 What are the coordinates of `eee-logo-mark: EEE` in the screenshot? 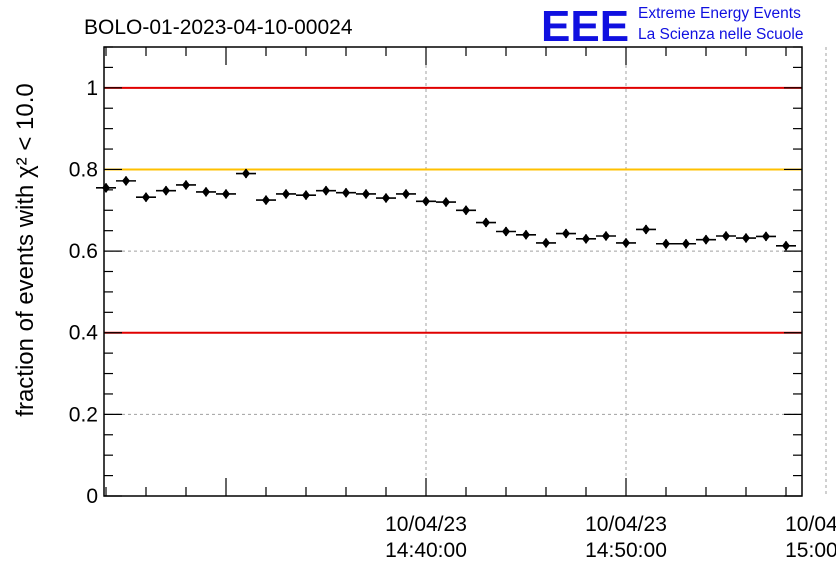 It's located at (585, 26).